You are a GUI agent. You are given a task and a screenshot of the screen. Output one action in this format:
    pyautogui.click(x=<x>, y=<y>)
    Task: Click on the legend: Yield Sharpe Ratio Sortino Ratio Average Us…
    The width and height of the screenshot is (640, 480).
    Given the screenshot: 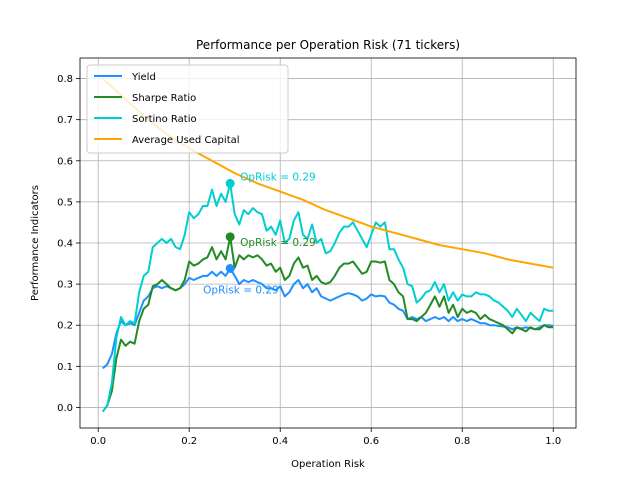 What is the action you would take?
    pyautogui.click(x=187, y=109)
    